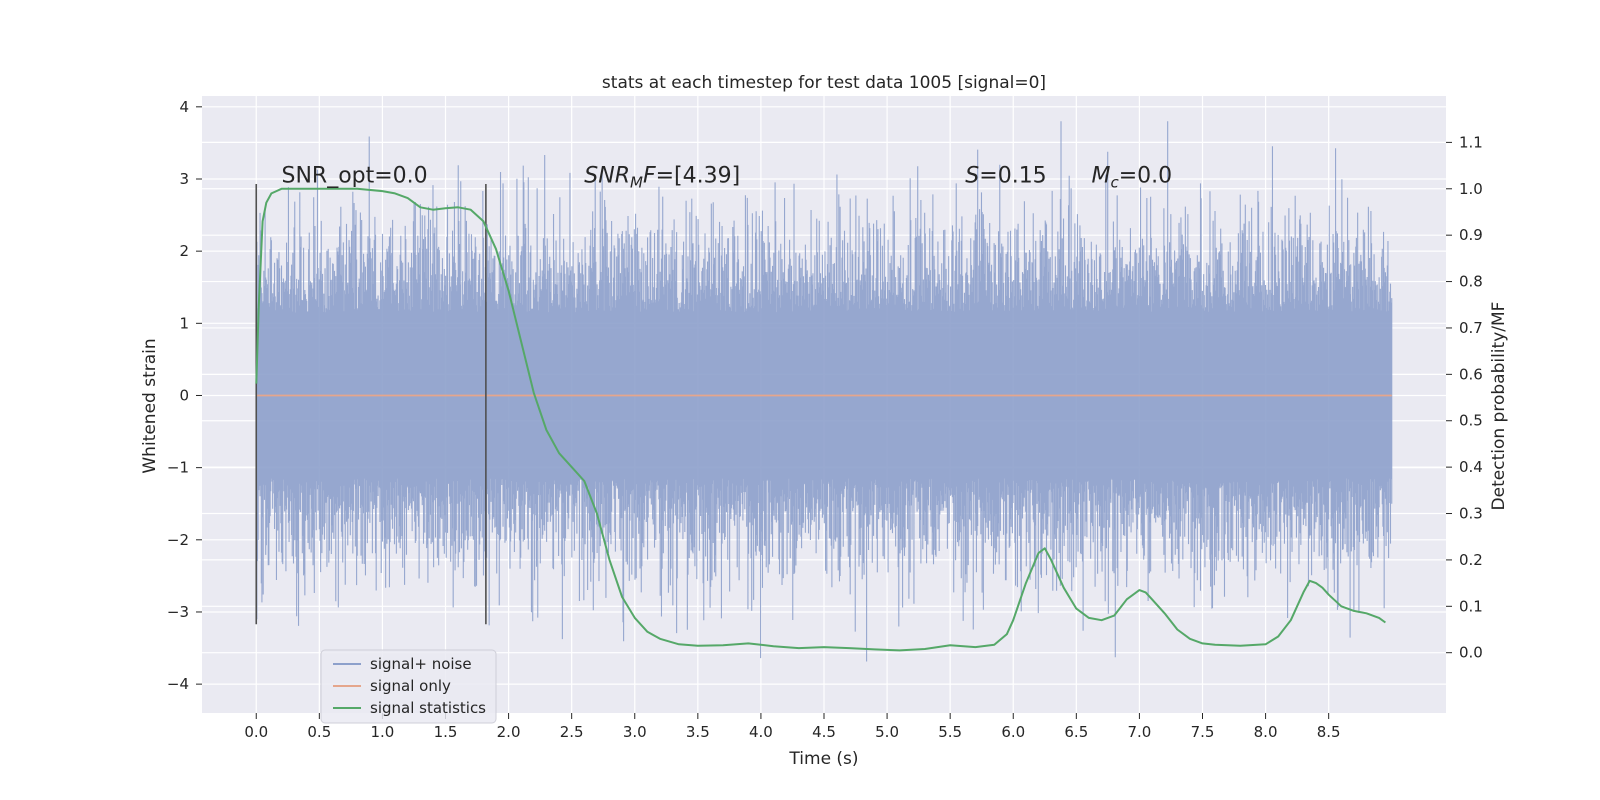  Describe the element at coordinates (1471, 514) in the screenshot. I see `y2-tick-label: 0.3` at that location.